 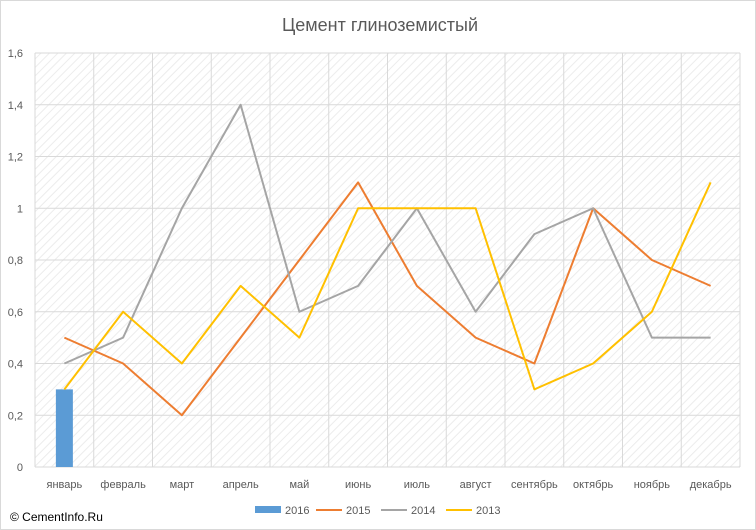 I want to click on legend-label-2013: 2013, so click(x=488, y=511).